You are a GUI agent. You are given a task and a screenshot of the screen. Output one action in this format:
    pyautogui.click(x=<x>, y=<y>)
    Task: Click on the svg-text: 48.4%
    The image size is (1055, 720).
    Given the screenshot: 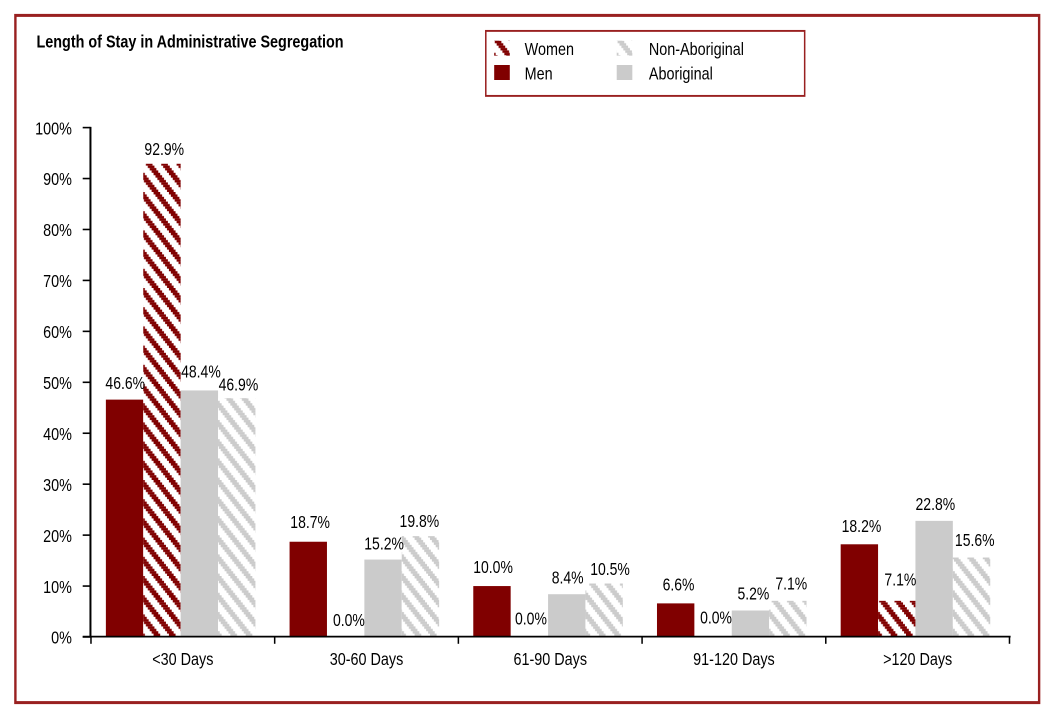 What is the action you would take?
    pyautogui.click(x=201, y=372)
    